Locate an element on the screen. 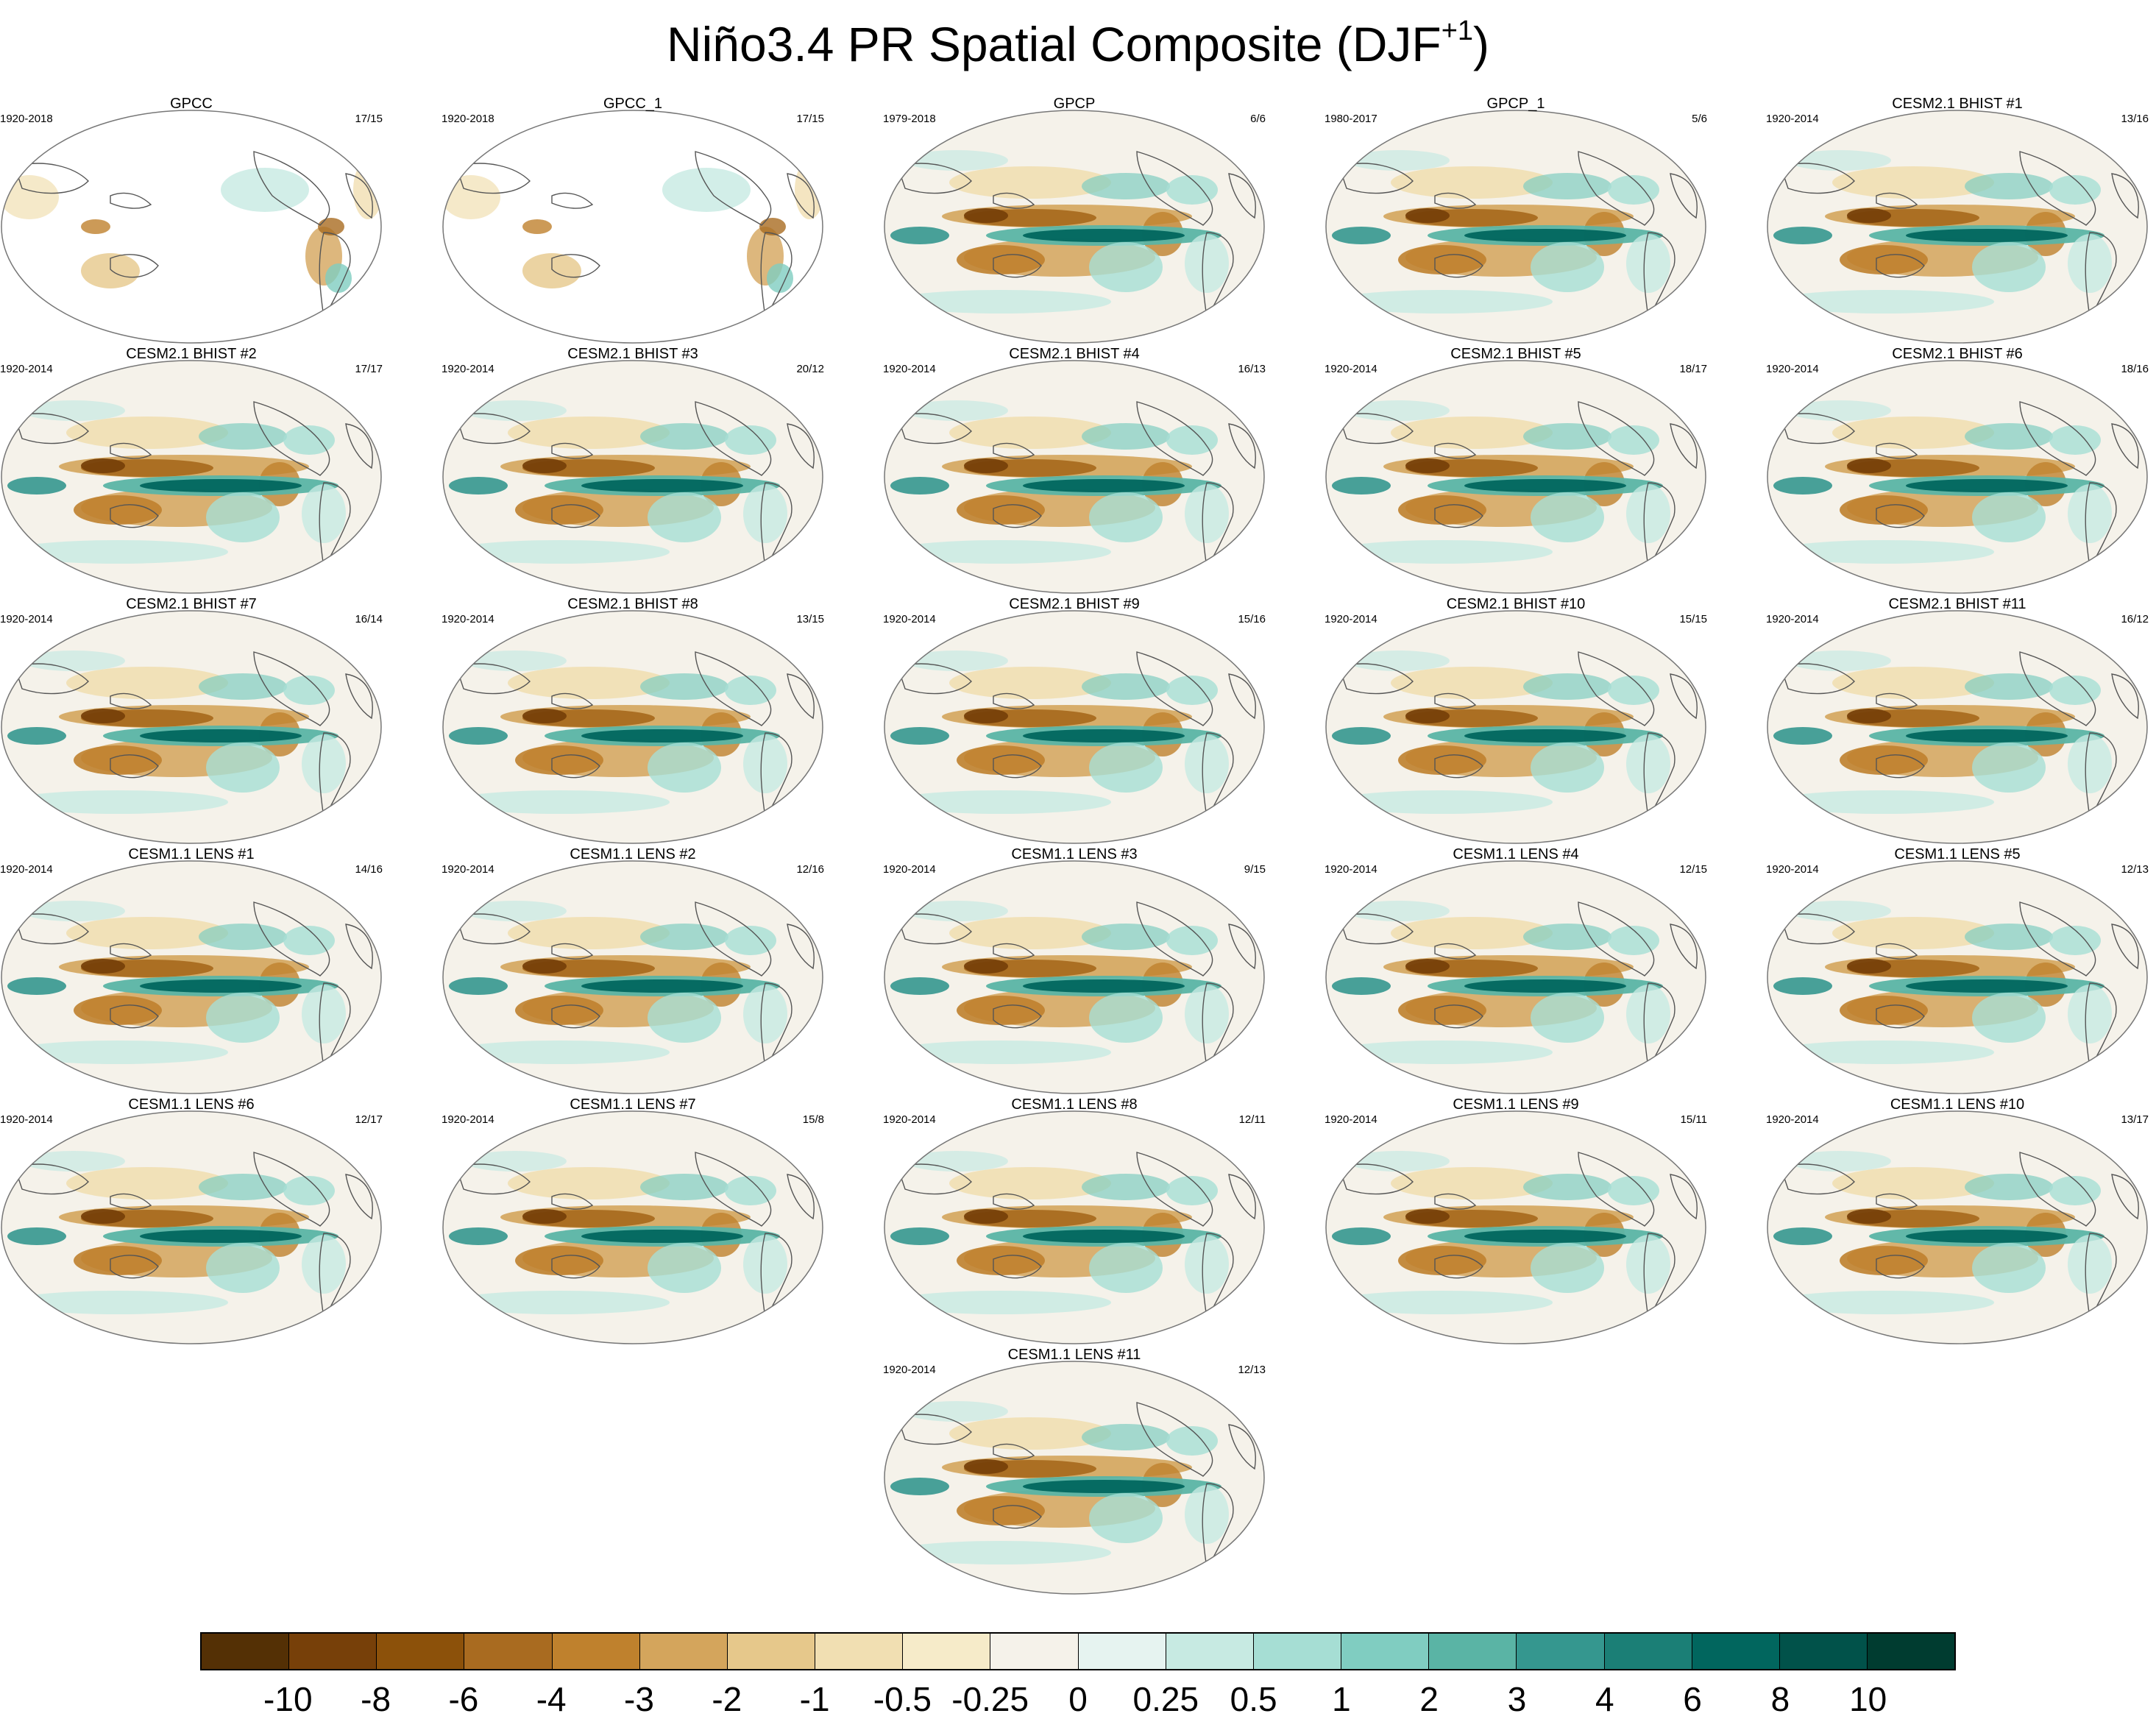 This screenshot has height=1719, width=2156. panel-event-count: 13/17 is located at coordinates (2135, 1119).